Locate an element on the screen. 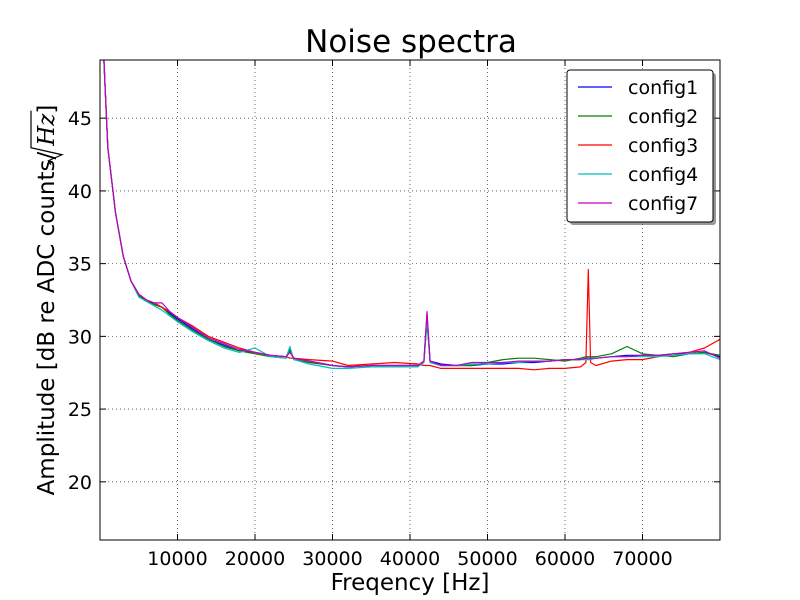 The height and width of the screenshot is (600, 800). y-tick-label: 25 is located at coordinates (80, 410).